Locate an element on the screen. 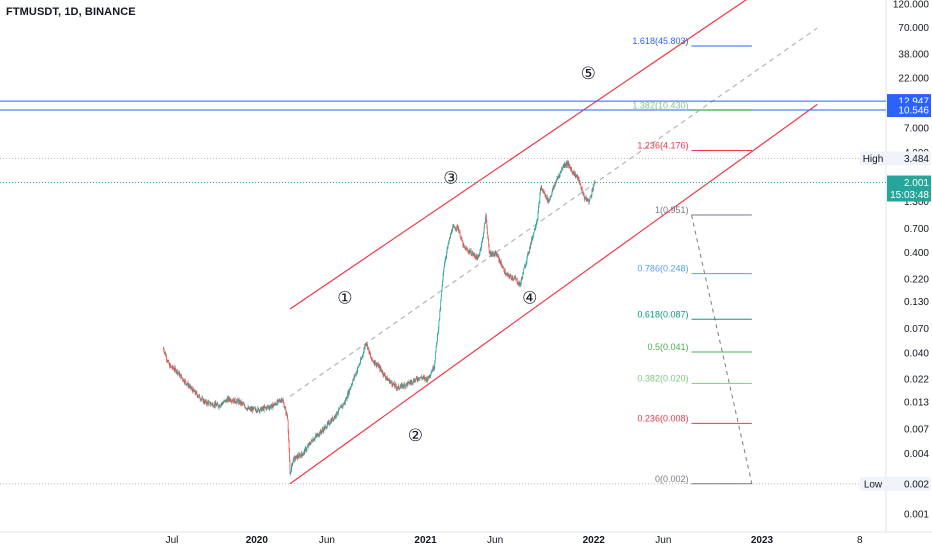 The width and height of the screenshot is (932, 550). high-value-label: 3.484 is located at coordinates (916, 159).